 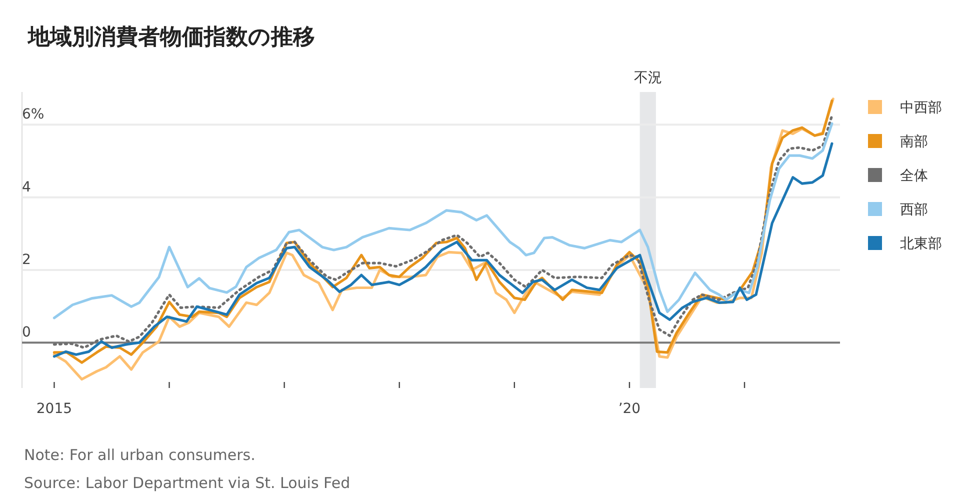 What do you see at coordinates (33, 114) in the screenshot?
I see `y-tick-label: 6%` at bounding box center [33, 114].